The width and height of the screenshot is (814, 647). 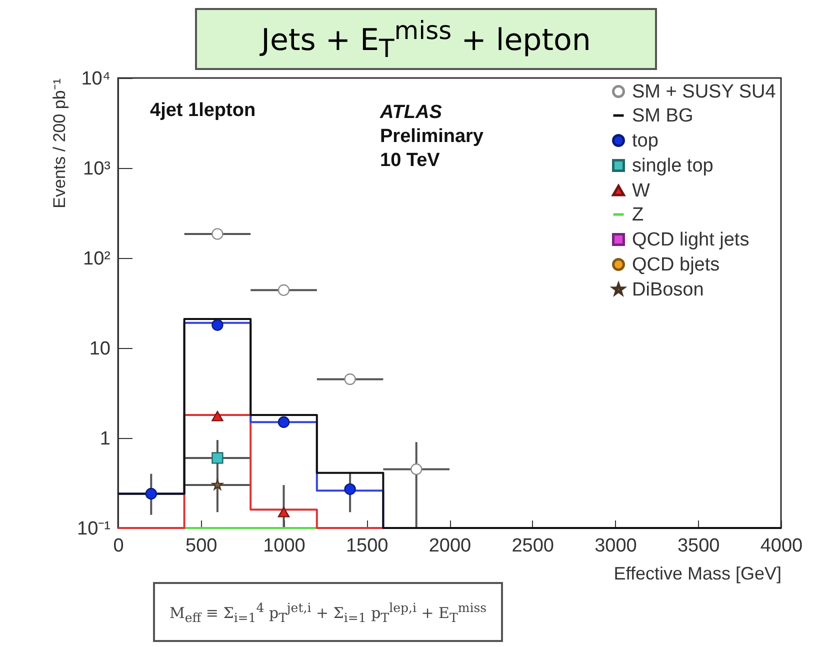 What do you see at coordinates (691, 240) in the screenshot?
I see `legend-label: QCD light jets` at bounding box center [691, 240].